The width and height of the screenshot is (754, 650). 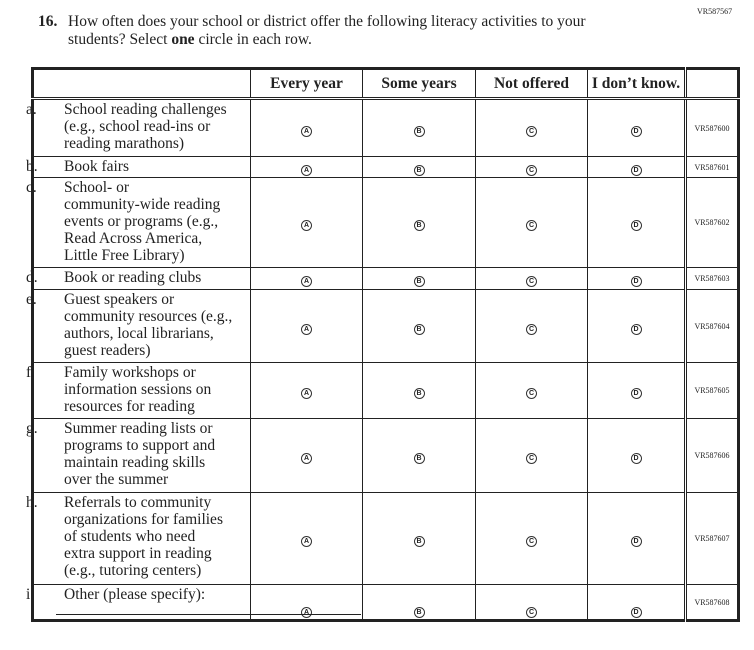 I want to click on item-code: VR587605, so click(x=711, y=390).